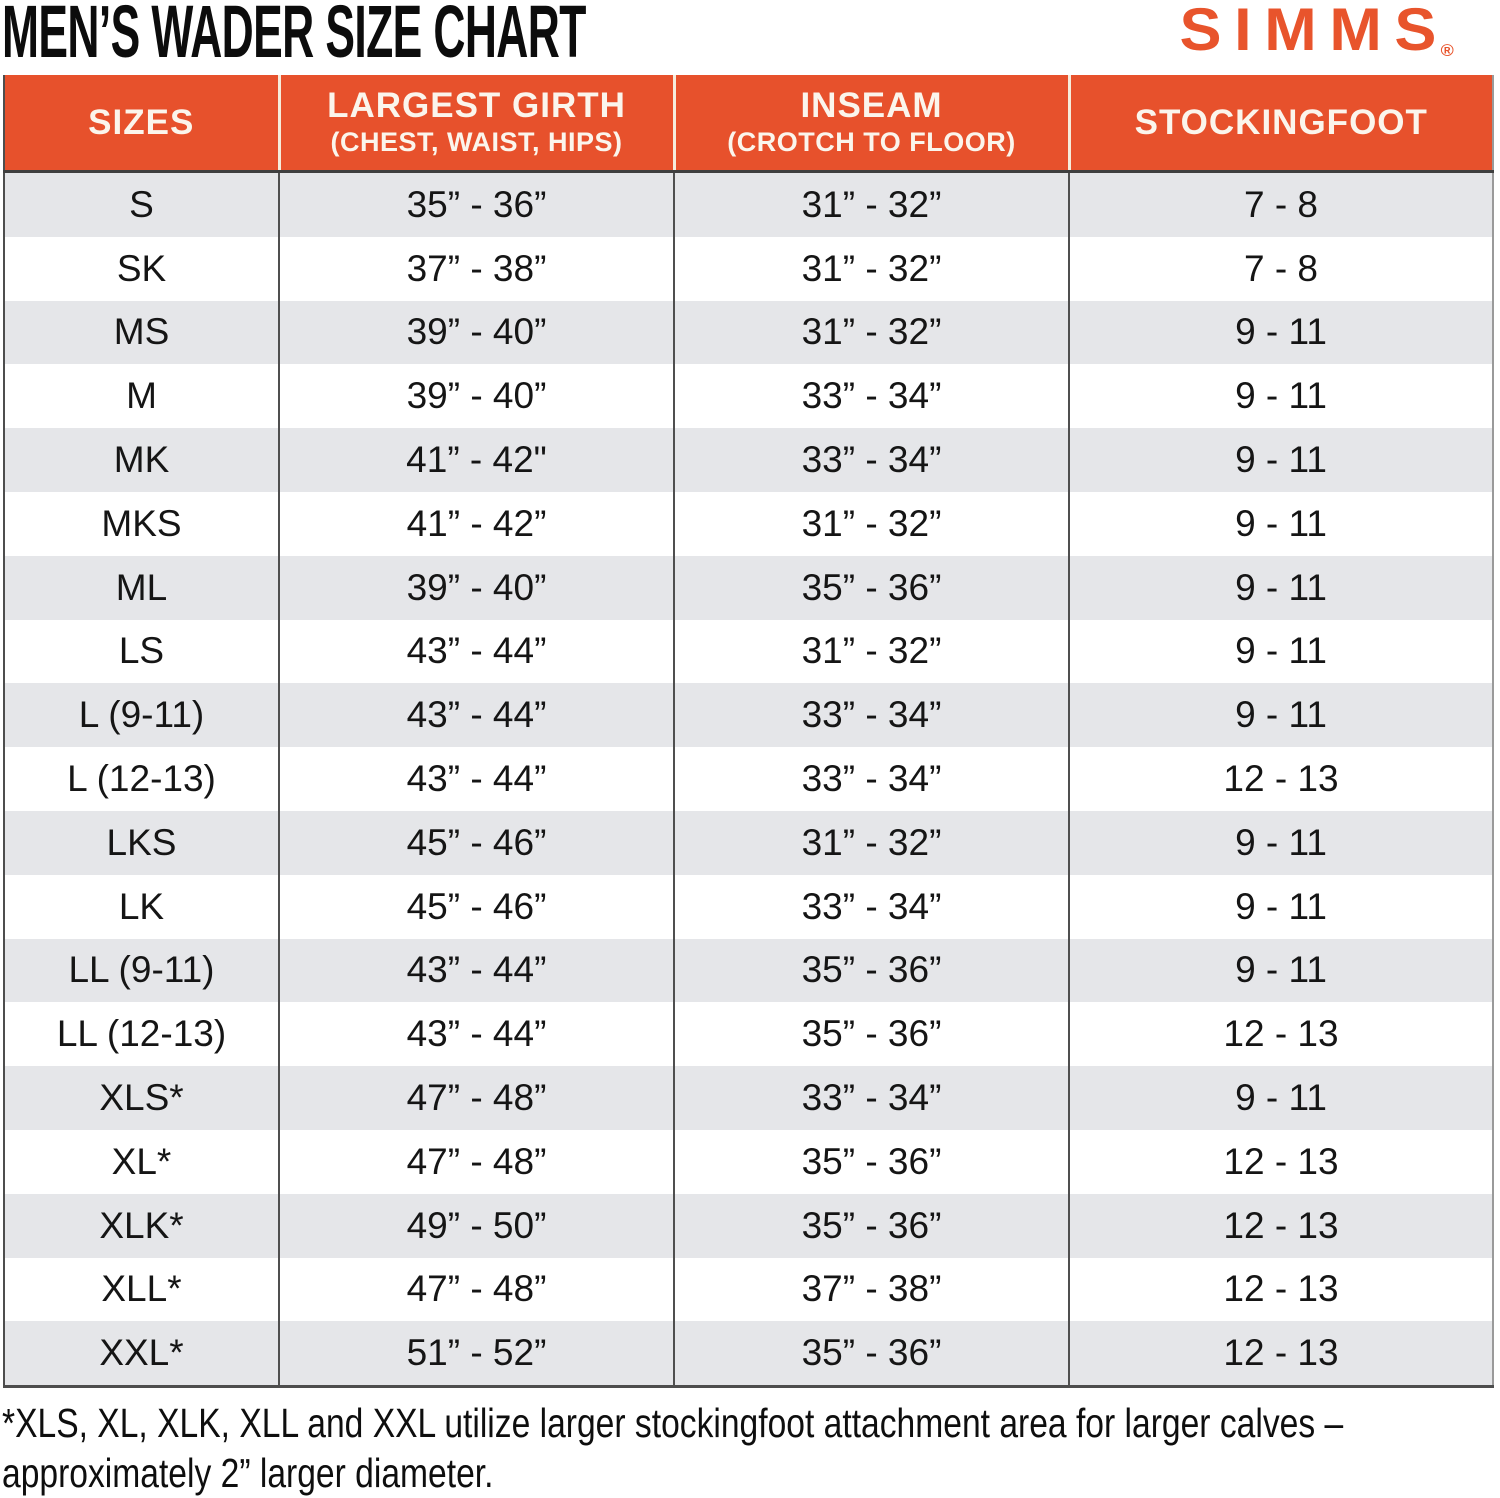  Describe the element at coordinates (871, 142) in the screenshot. I see `column-sublabel: (CROTCH TO FLOOR)` at that location.